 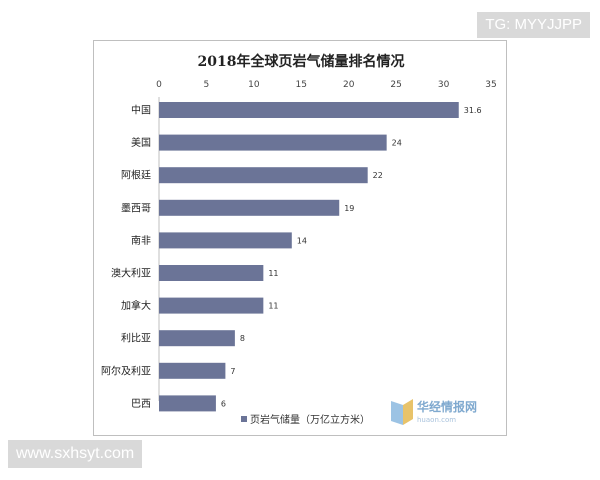 What do you see at coordinates (141, 142) in the screenshot?
I see `category-label: 美国` at bounding box center [141, 142].